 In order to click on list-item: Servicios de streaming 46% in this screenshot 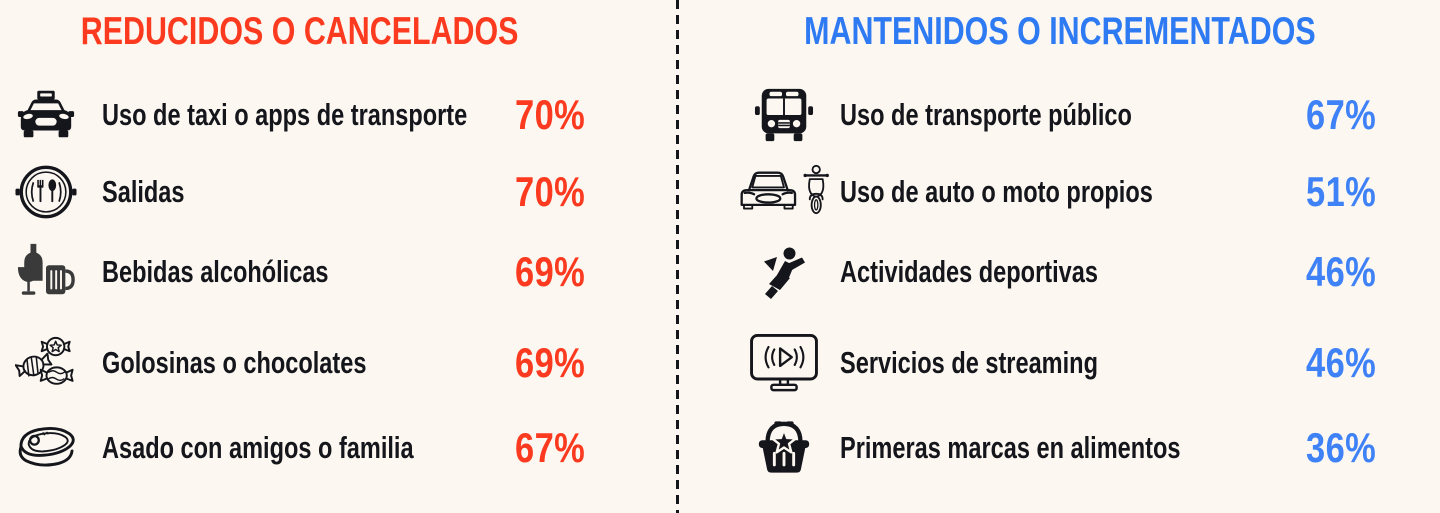, I will do `click(1060, 363)`.